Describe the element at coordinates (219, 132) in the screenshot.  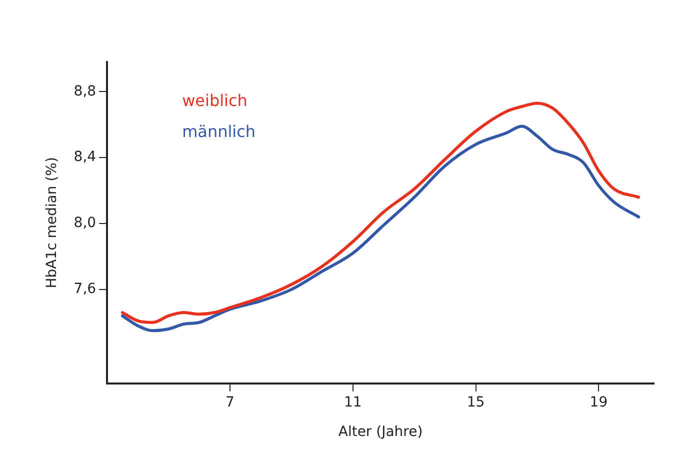
I see `text: männlich` at that location.